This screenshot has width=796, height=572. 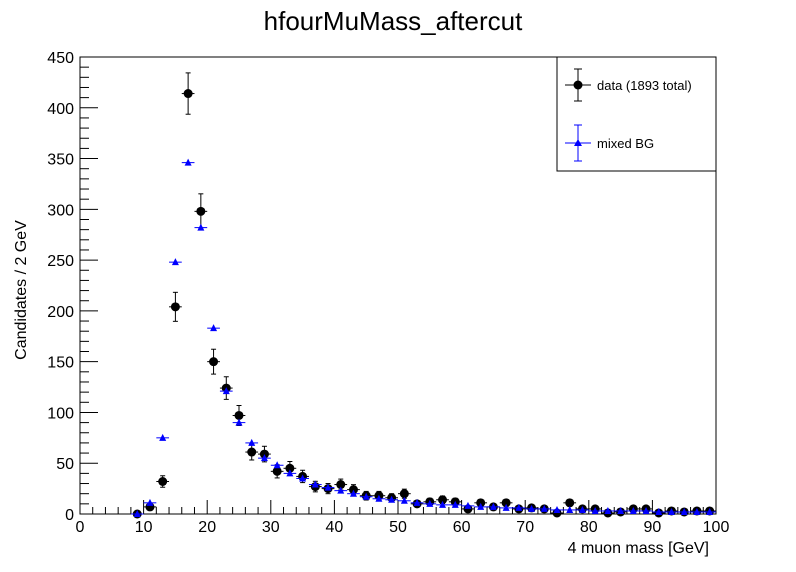 I want to click on y-tick-label: 100, so click(x=60, y=413).